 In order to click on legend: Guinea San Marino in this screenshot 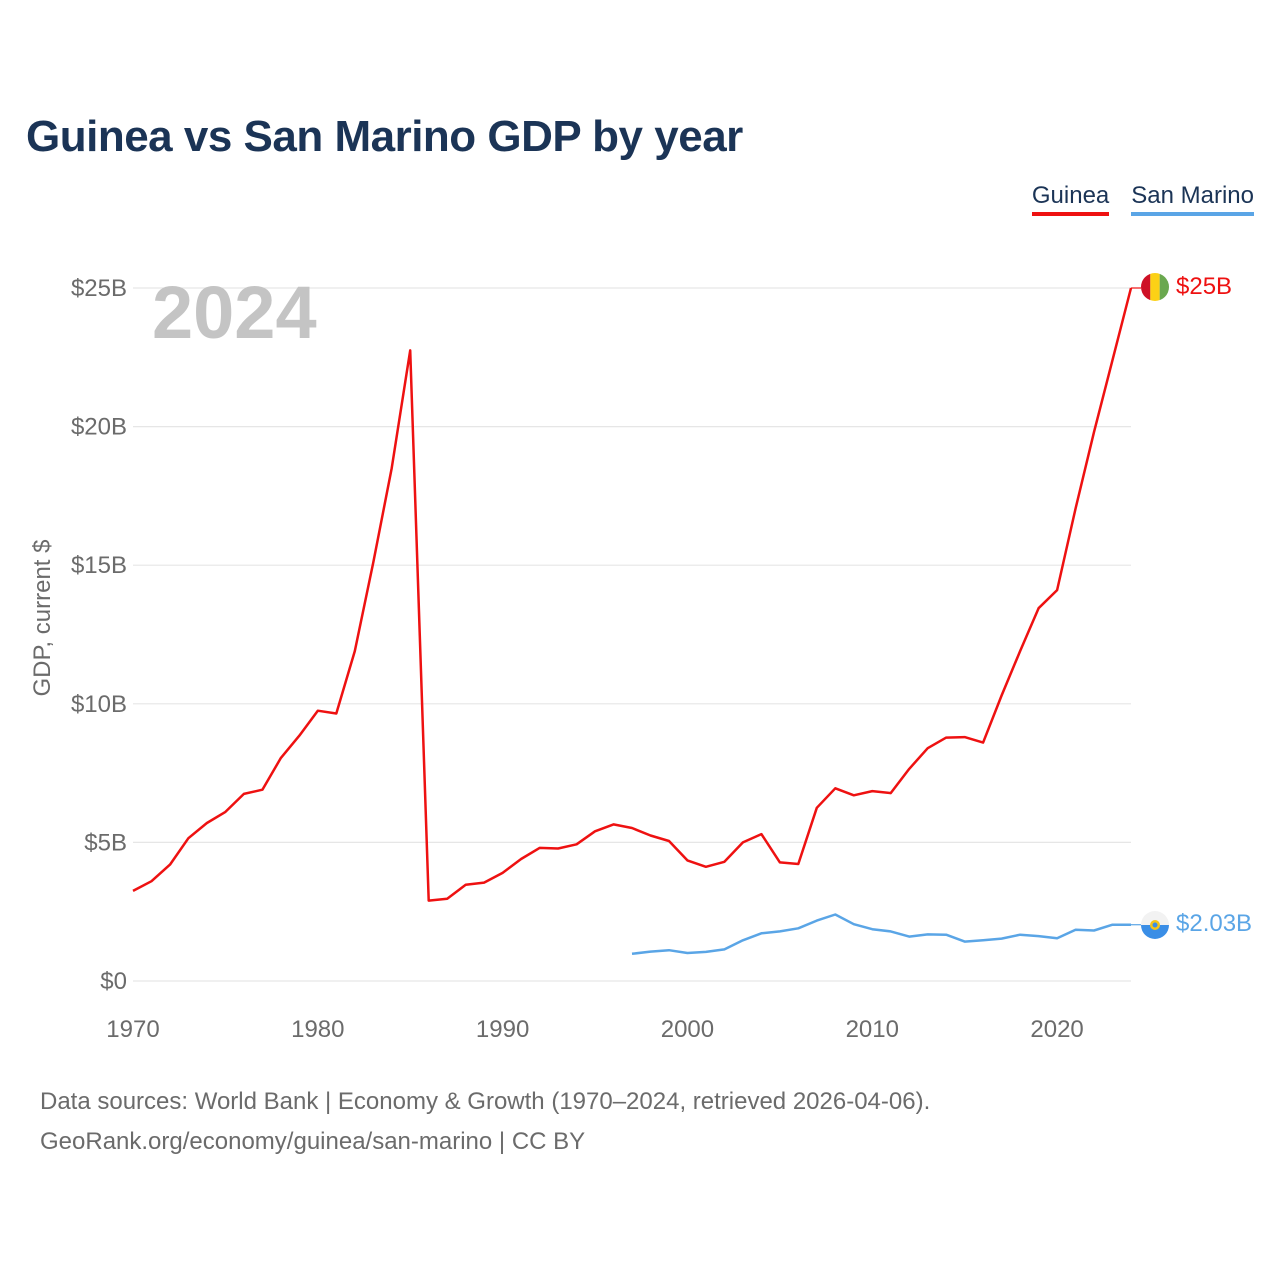, I will do `click(1142, 199)`.